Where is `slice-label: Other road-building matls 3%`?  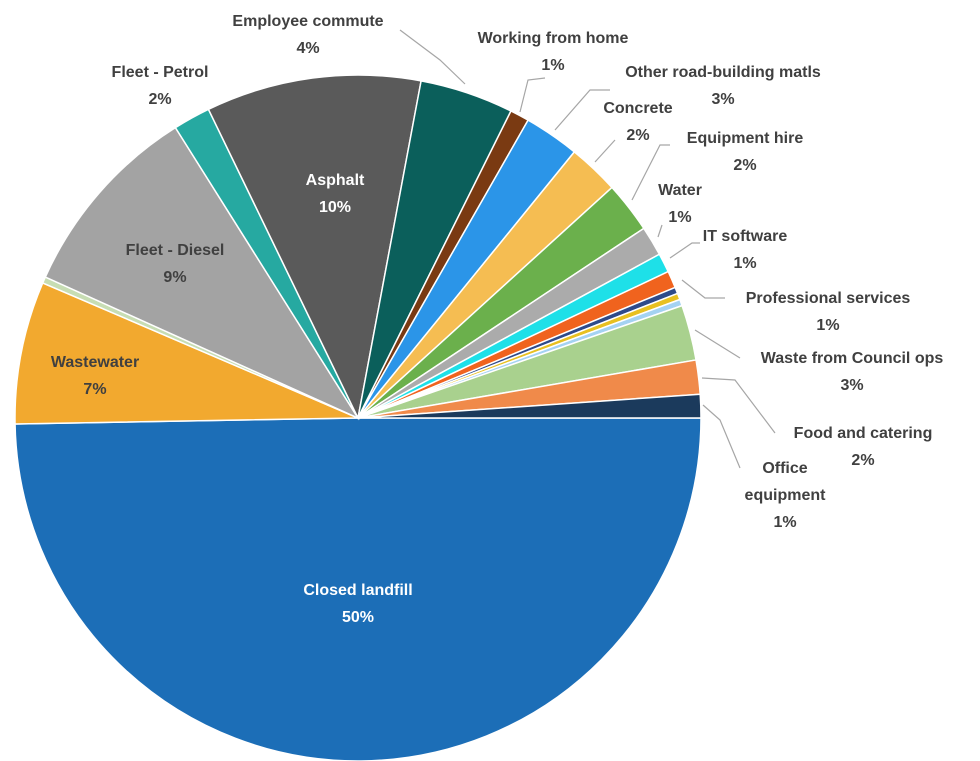 slice-label: Other road-building matls 3% is located at coordinates (723, 86).